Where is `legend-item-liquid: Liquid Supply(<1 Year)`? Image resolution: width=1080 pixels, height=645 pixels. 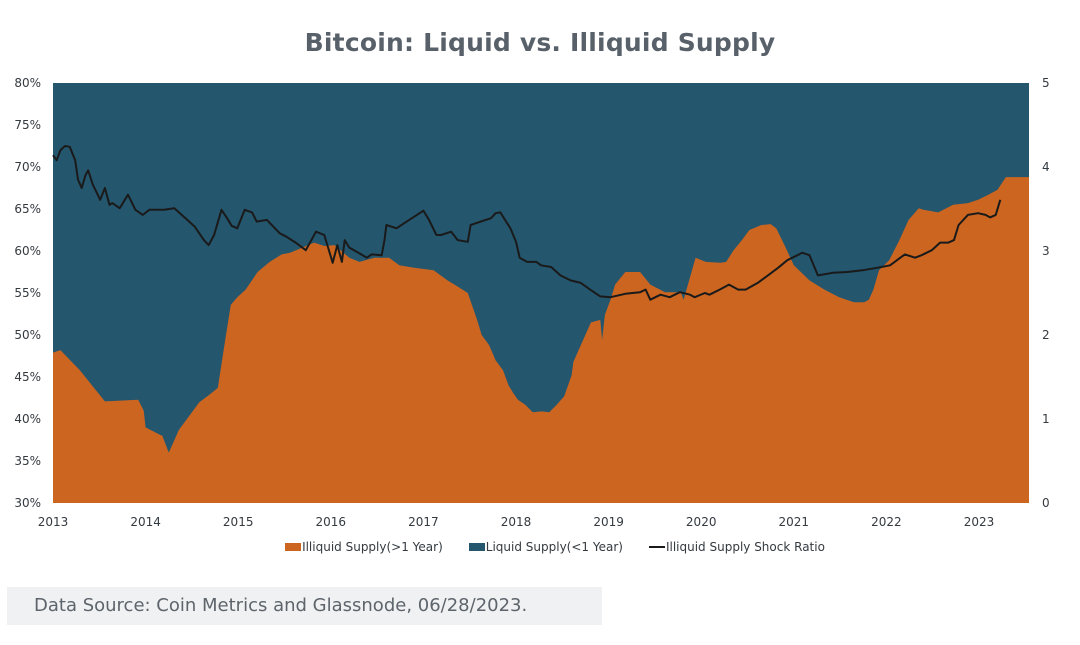
legend-item-liquid: Liquid Supply(<1 Year) is located at coordinates (545, 547).